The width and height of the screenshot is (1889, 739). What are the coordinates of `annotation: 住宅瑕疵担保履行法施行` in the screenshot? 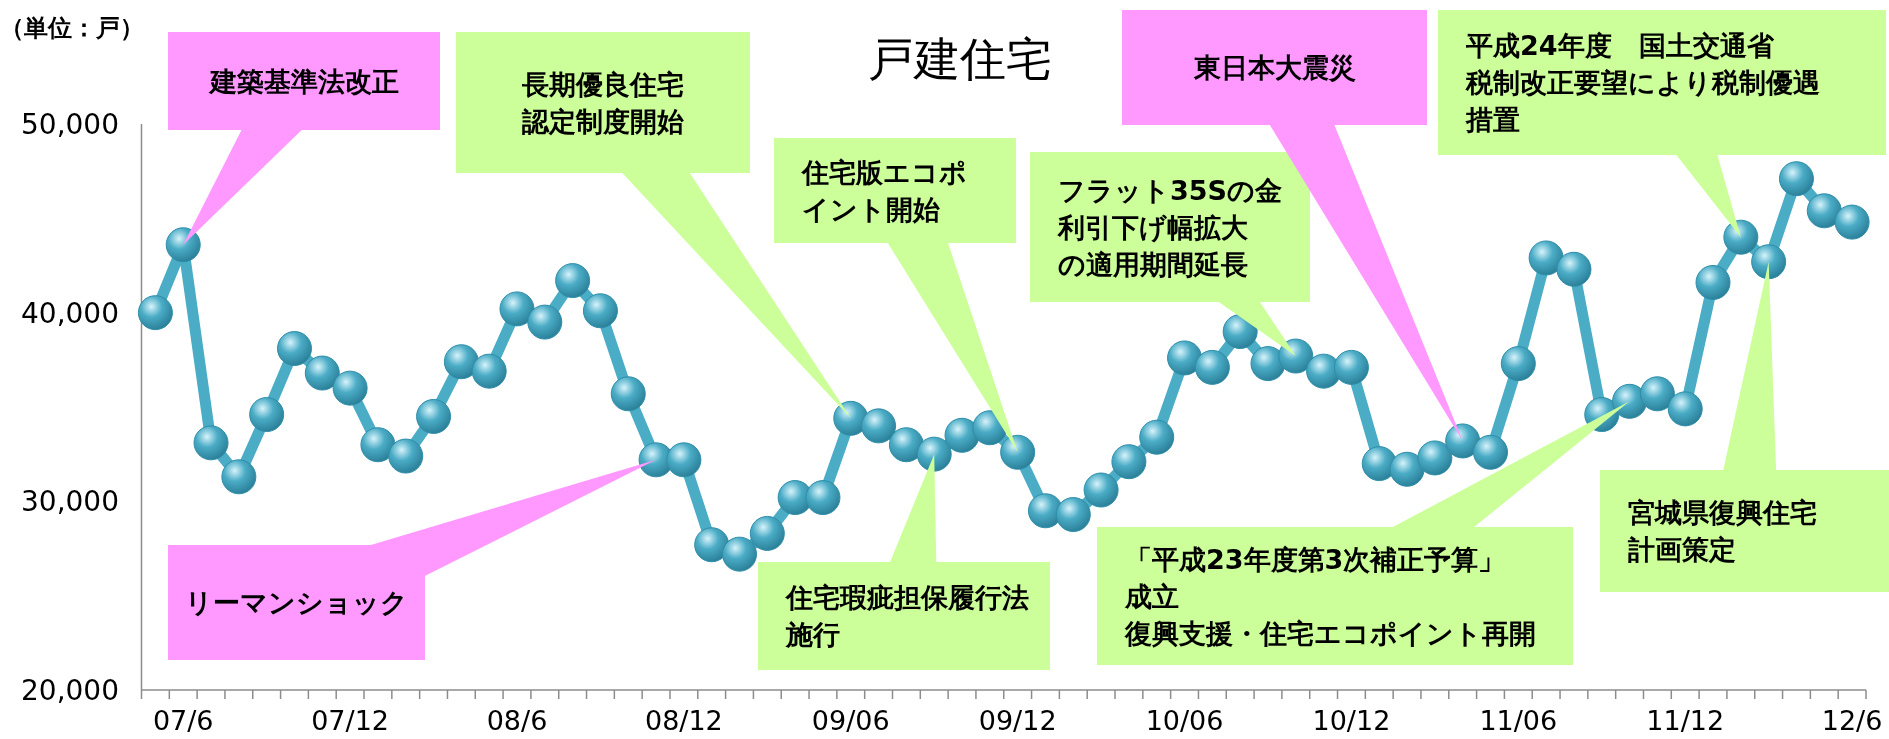 It's located at (907, 616).